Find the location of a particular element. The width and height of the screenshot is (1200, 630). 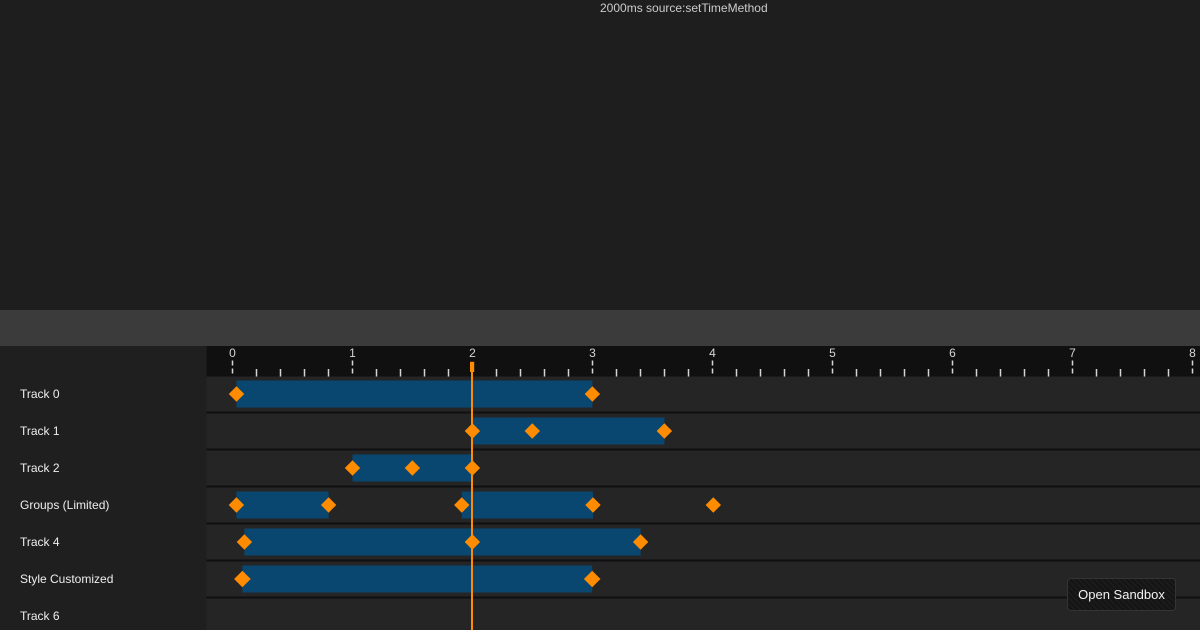

svg-text: 0 is located at coordinates (232, 353).